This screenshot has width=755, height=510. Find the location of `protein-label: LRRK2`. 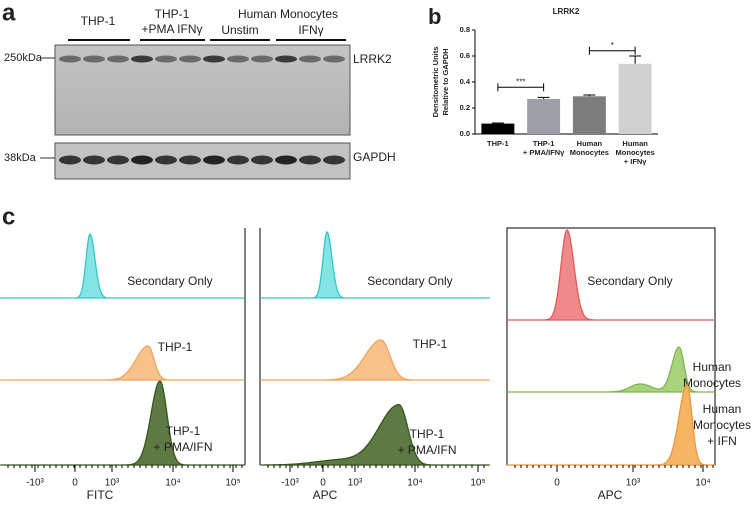

protein-label: LRRK2 is located at coordinates (372, 59).